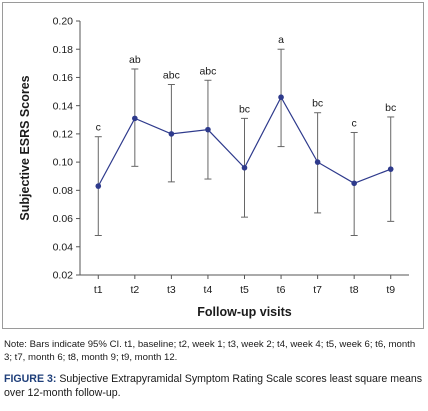  I want to click on y-tick-label: 0.16, so click(63, 78).